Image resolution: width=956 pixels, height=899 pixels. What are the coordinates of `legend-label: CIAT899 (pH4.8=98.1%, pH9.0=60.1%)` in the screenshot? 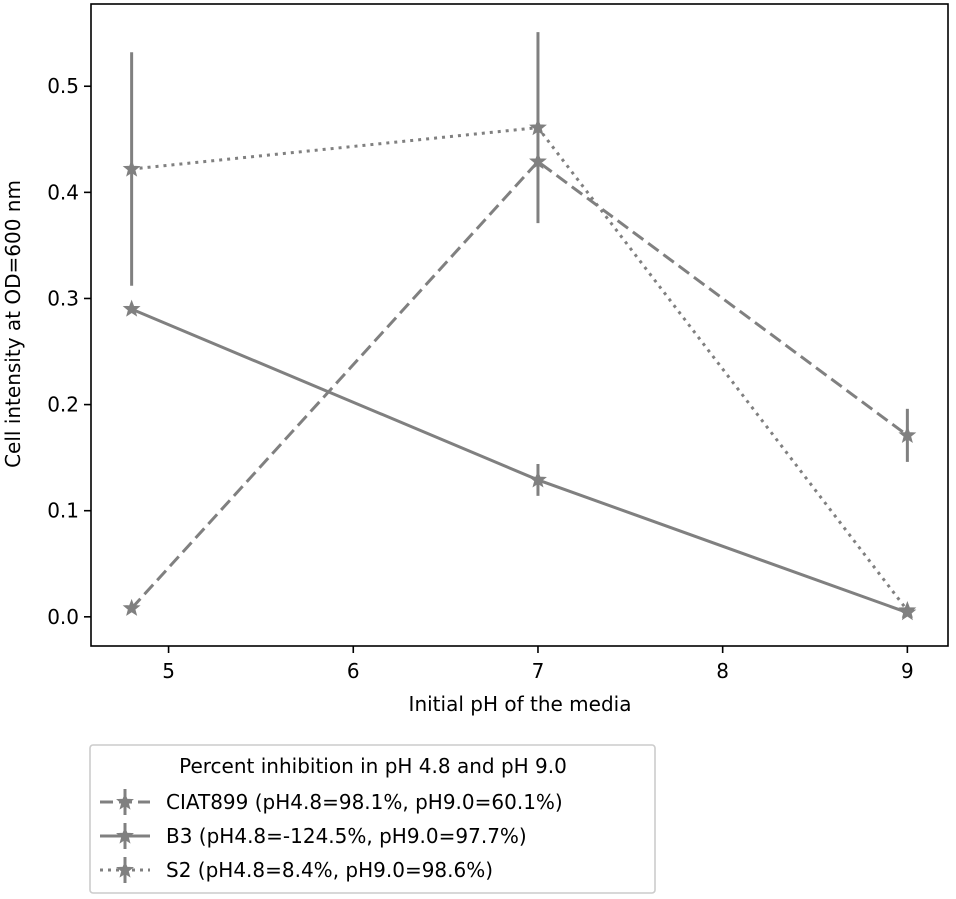 It's located at (364, 802).